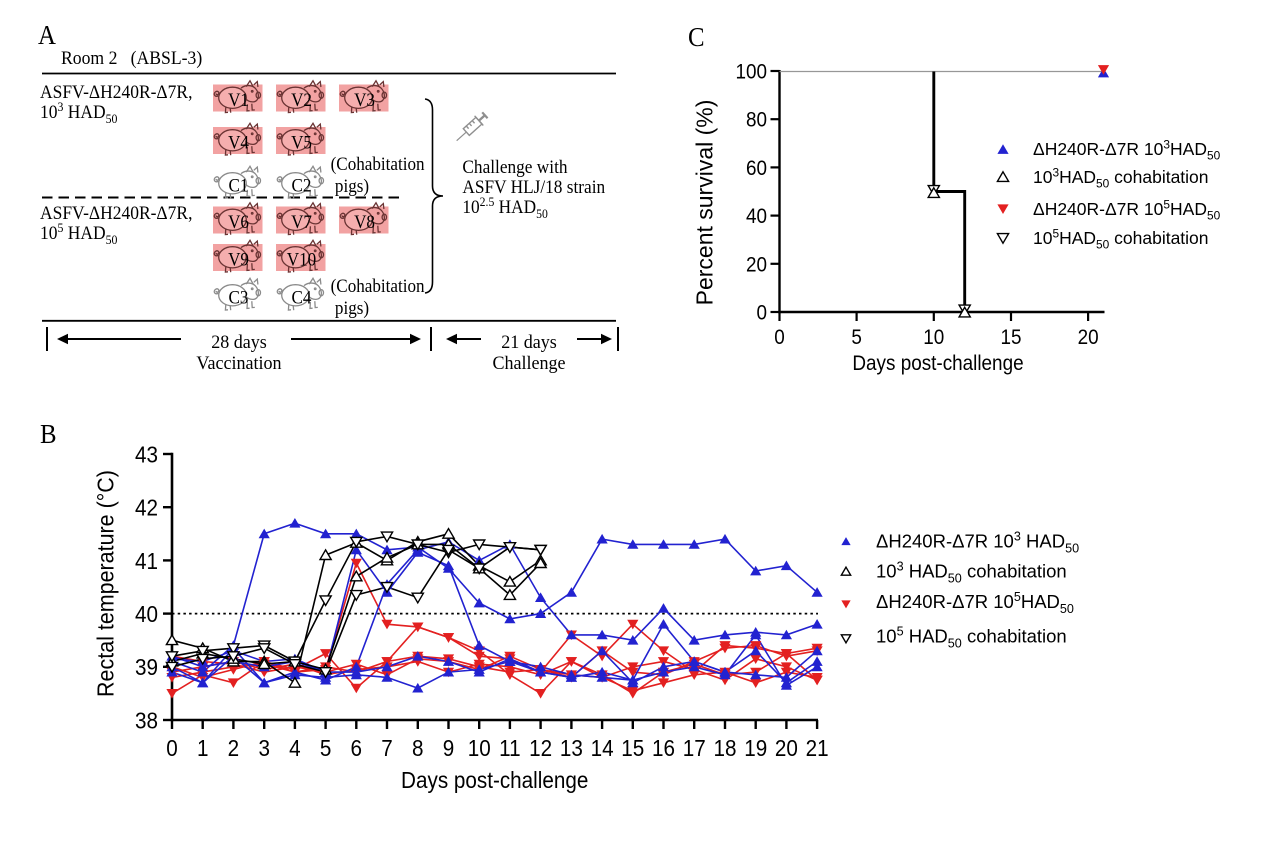  I want to click on svg-text: 21, so click(817, 748).